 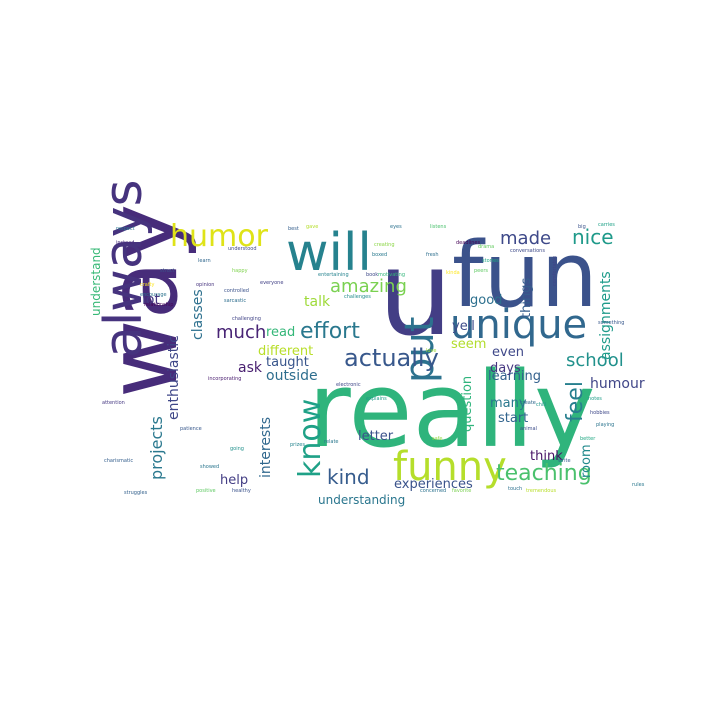 What do you see at coordinates (136, 493) in the screenshot?
I see `word-struggles: struggles` at bounding box center [136, 493].